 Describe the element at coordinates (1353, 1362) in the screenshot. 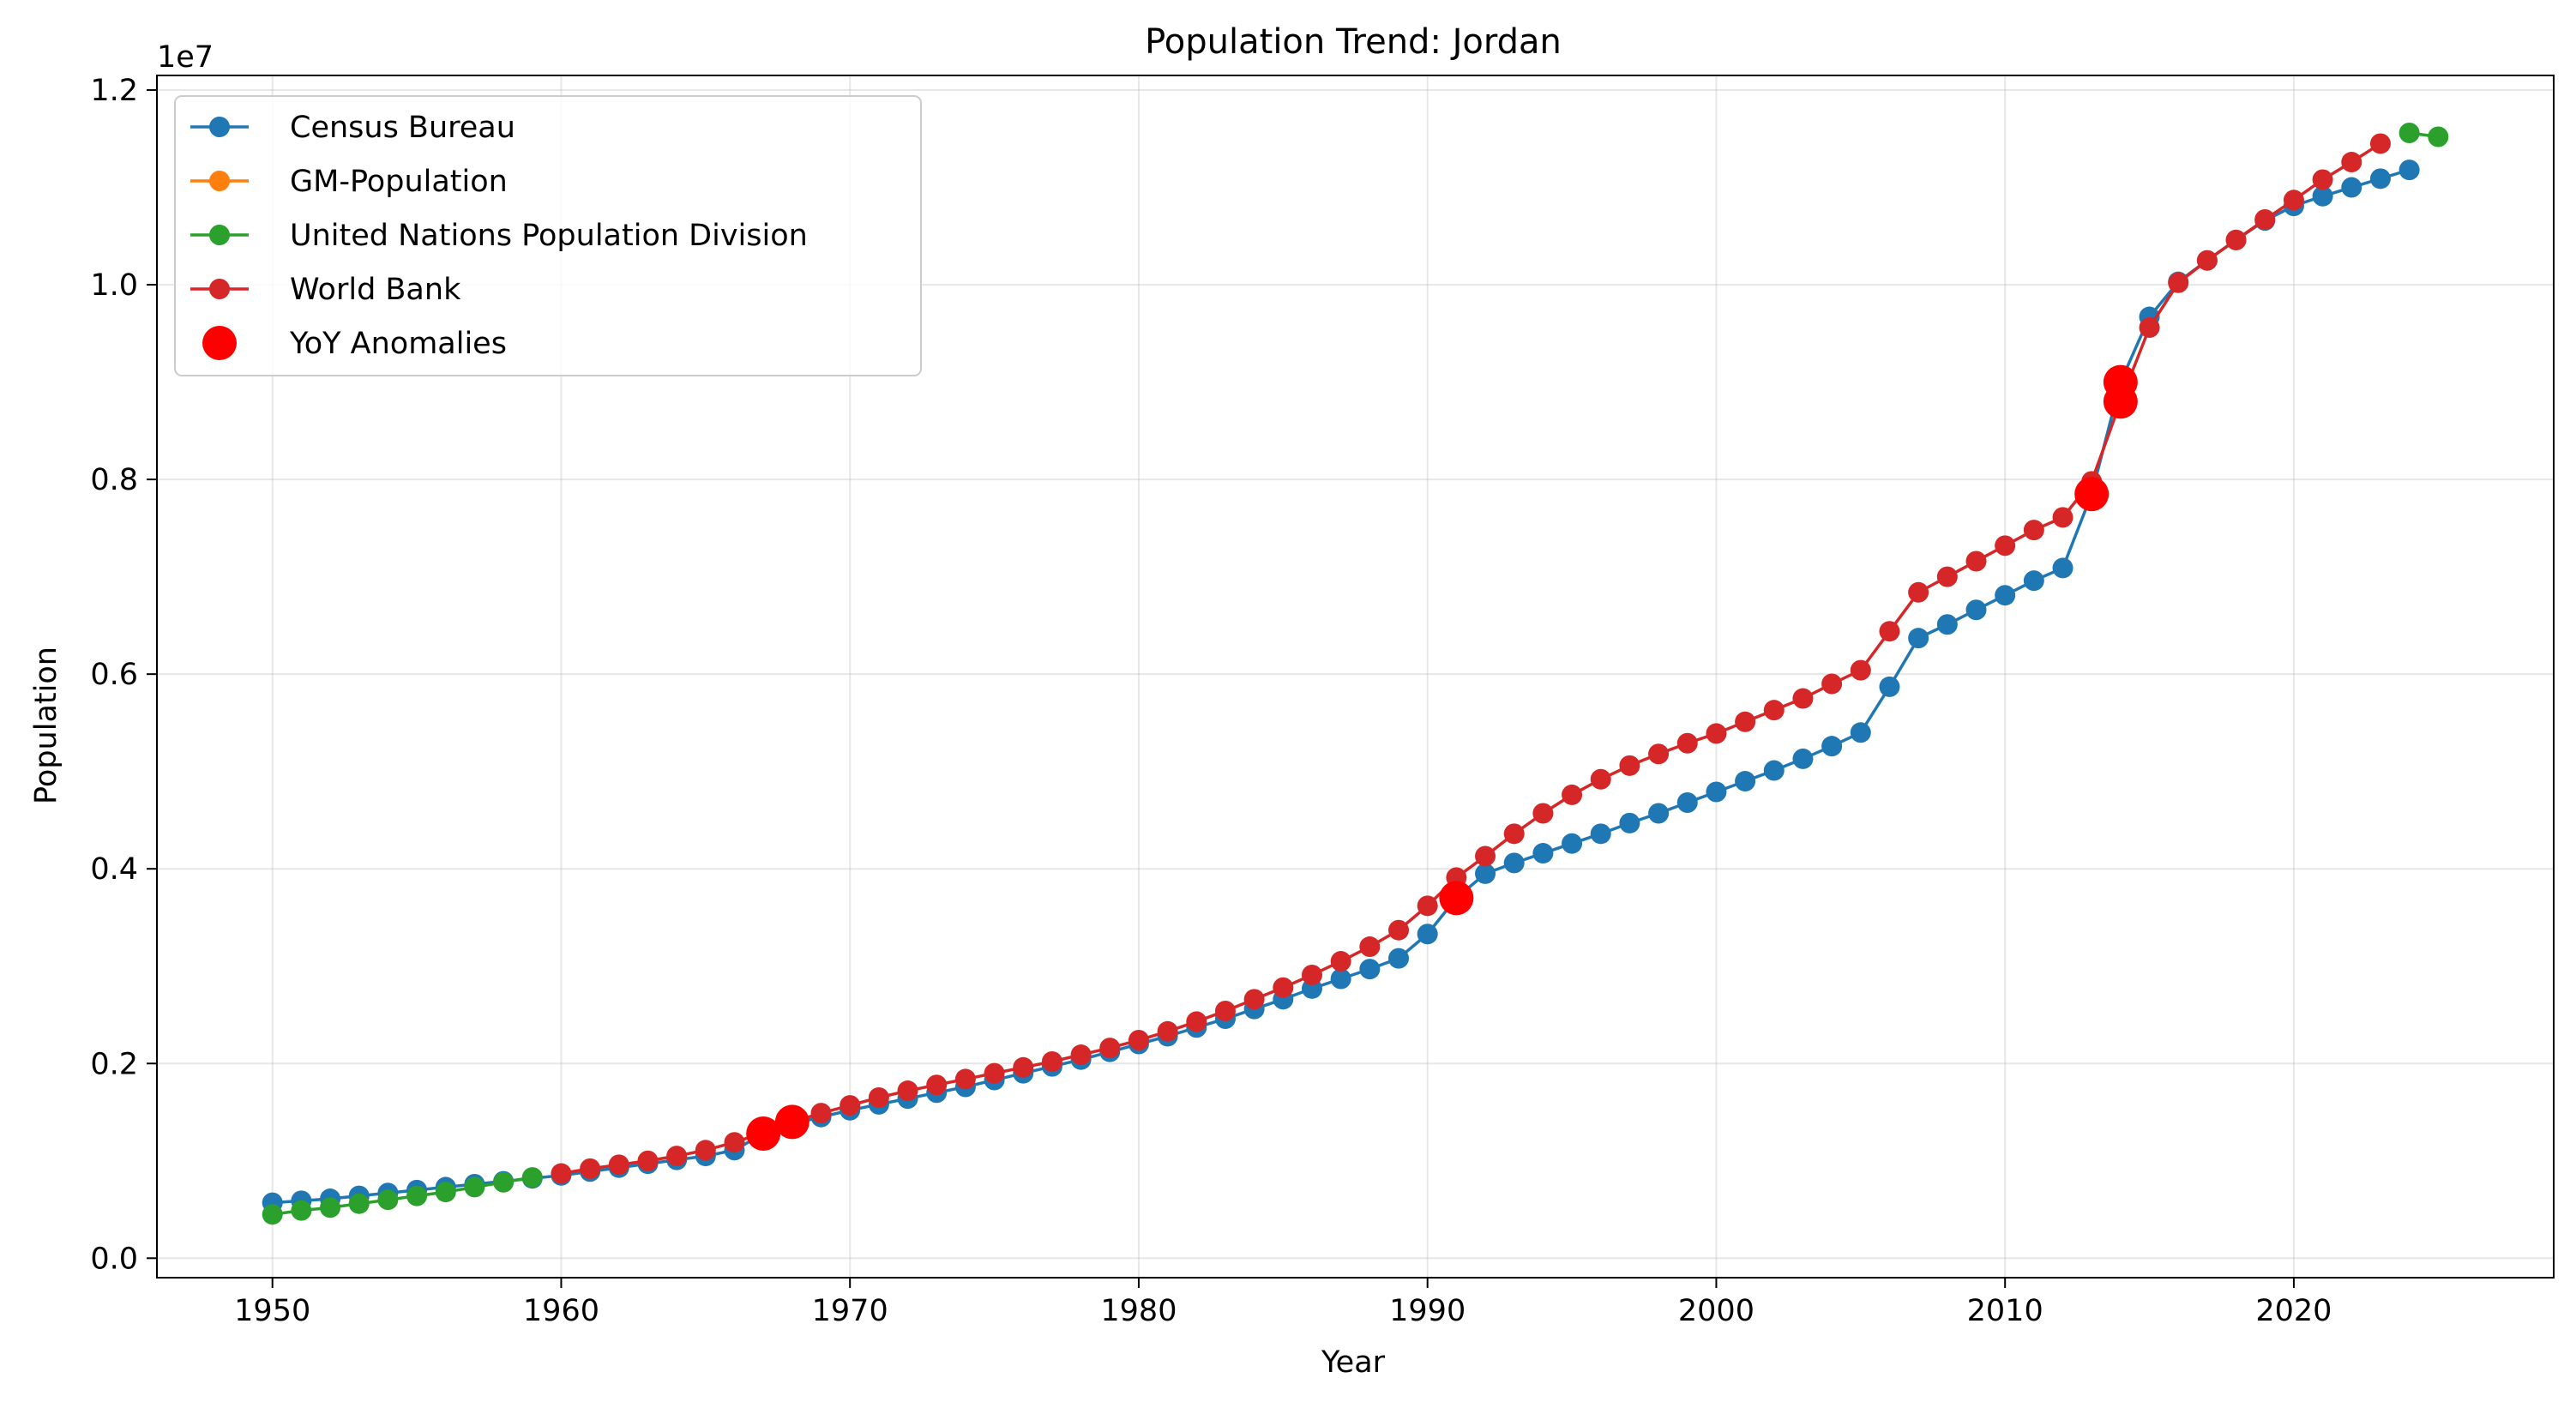

I see `x-axis-label: Year` at that location.